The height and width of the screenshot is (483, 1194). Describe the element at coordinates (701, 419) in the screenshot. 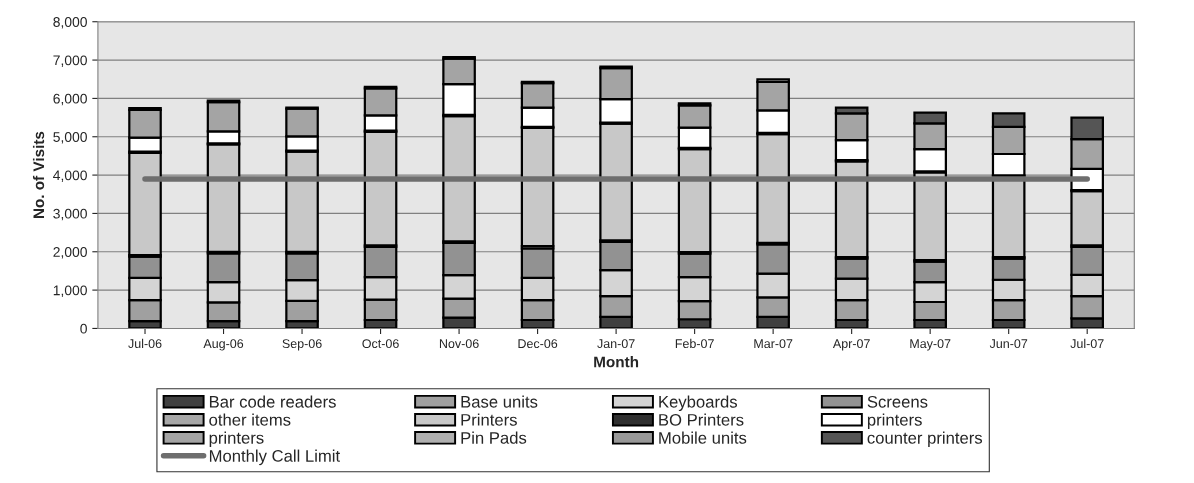

I see `legend-label: BO Printers` at that location.